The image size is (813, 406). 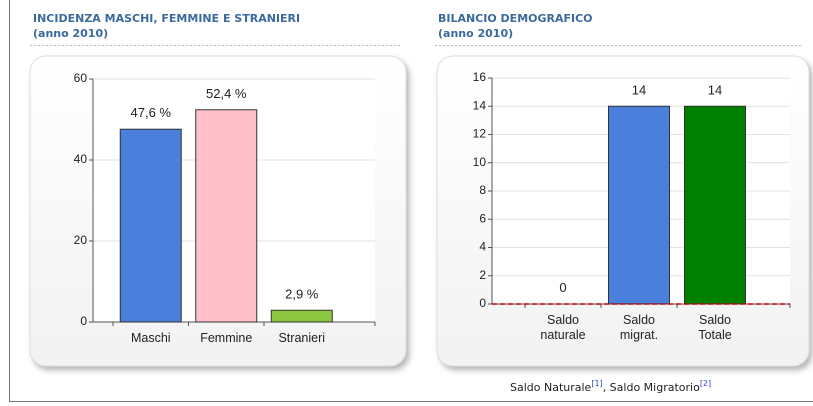 What do you see at coordinates (482, 275) in the screenshot?
I see `y-tick-label: 2` at bounding box center [482, 275].